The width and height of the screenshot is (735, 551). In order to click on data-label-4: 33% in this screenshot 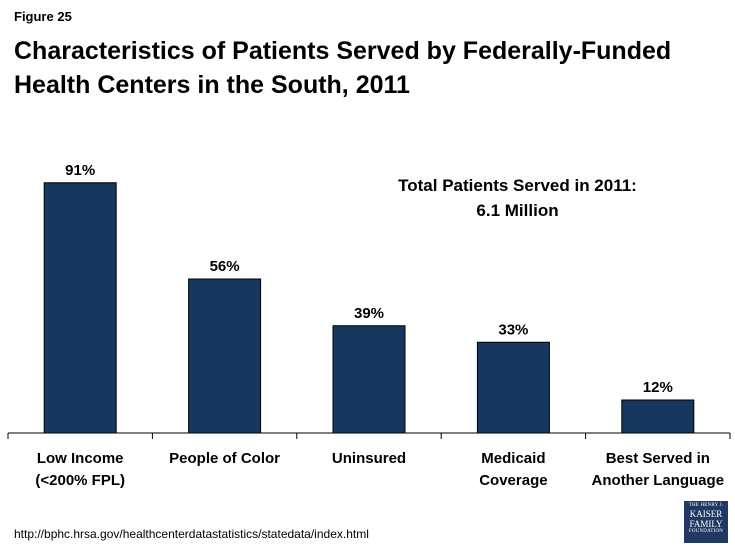, I will do `click(513, 329)`.